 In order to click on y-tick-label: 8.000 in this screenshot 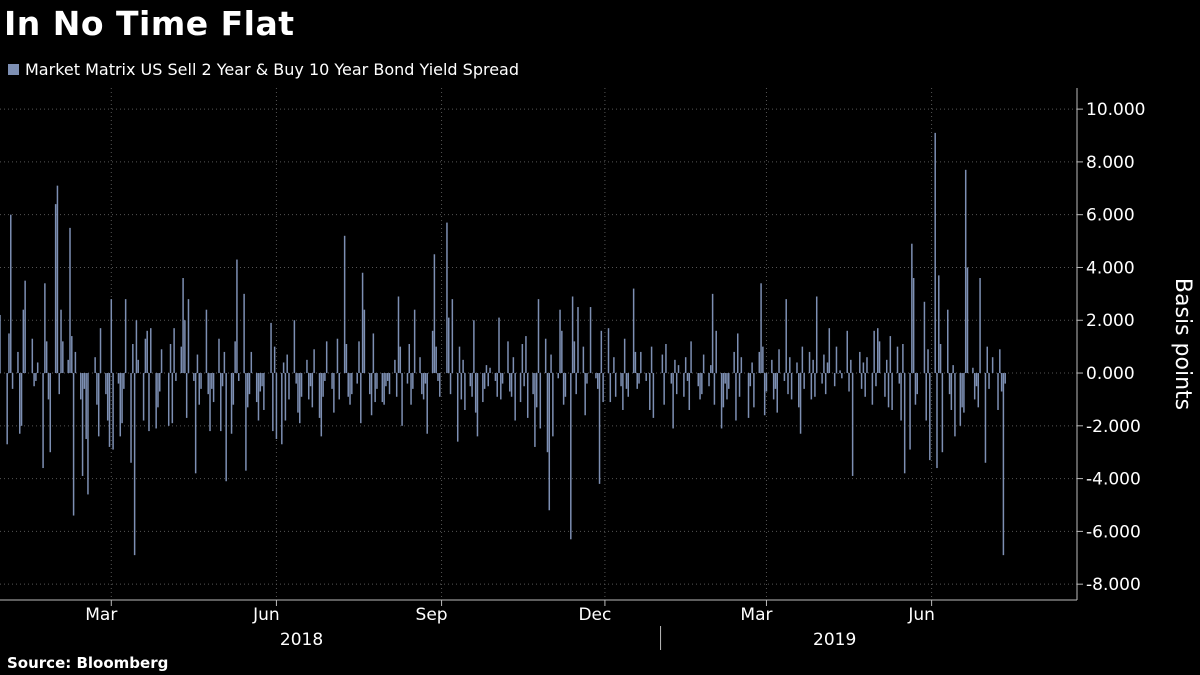, I will do `click(1110, 163)`.